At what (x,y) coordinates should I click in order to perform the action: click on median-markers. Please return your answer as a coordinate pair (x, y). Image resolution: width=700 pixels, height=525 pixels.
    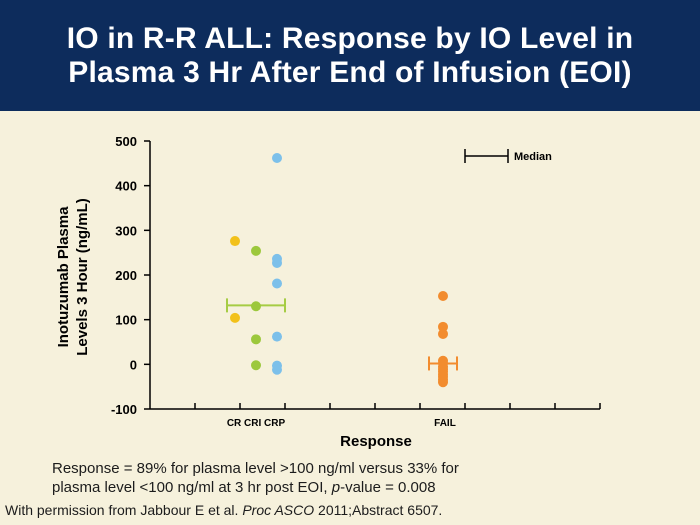
    Looking at the image, I should click on (342, 334).